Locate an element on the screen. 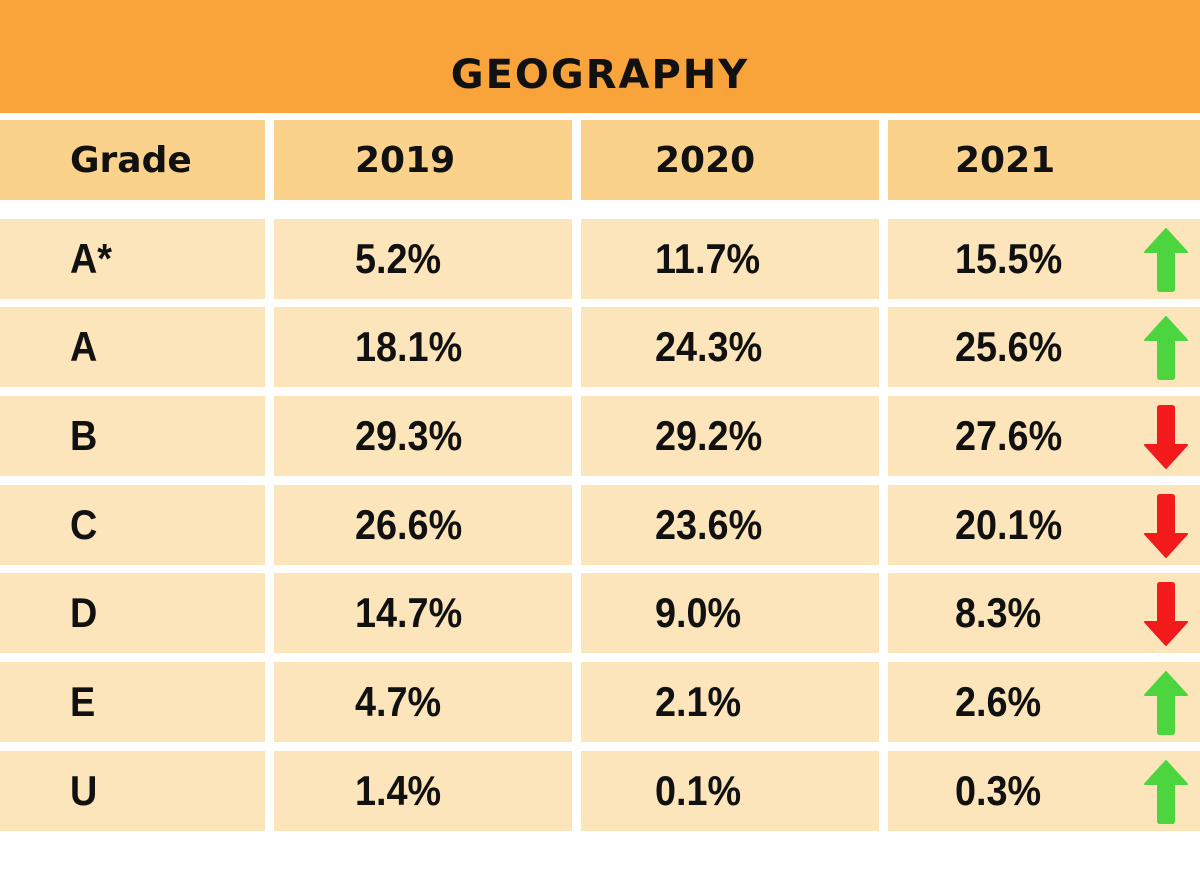 The image size is (1200, 882). value-cell: 2.1% is located at coordinates (730, 702).